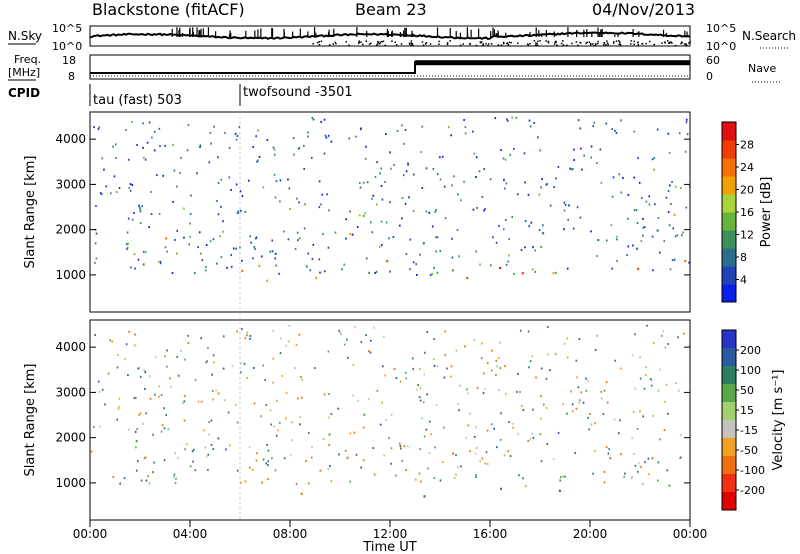  I want to click on colorbar-swatch, so click(729, 339).